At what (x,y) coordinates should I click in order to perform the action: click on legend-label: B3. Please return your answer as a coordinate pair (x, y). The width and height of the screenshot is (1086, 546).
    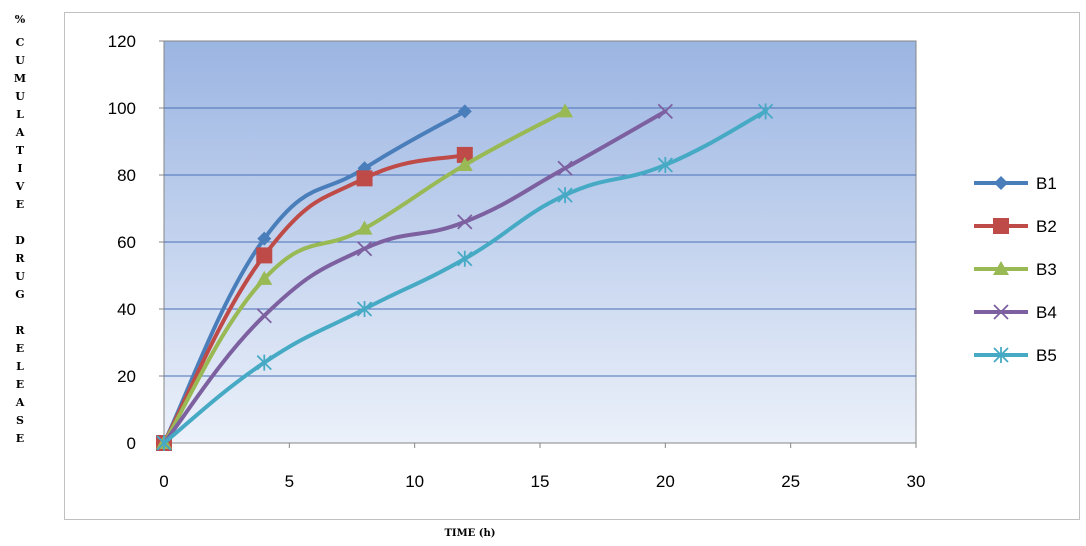
    Looking at the image, I should click on (1046, 269).